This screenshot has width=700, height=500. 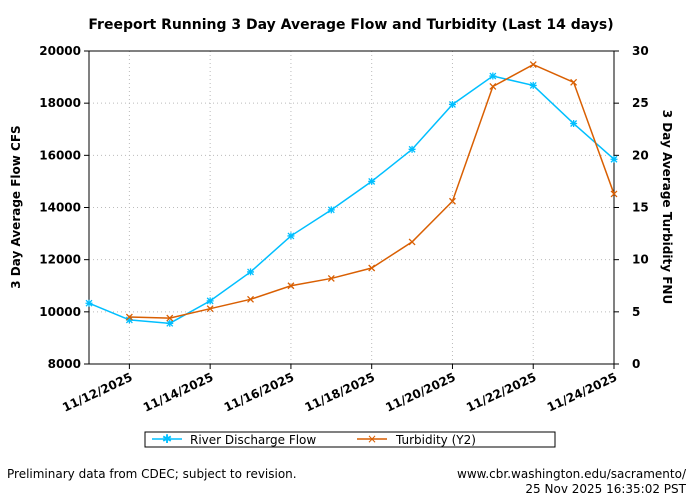 I want to click on legend-turbidity-marker-icon: ×, so click(x=372, y=439).